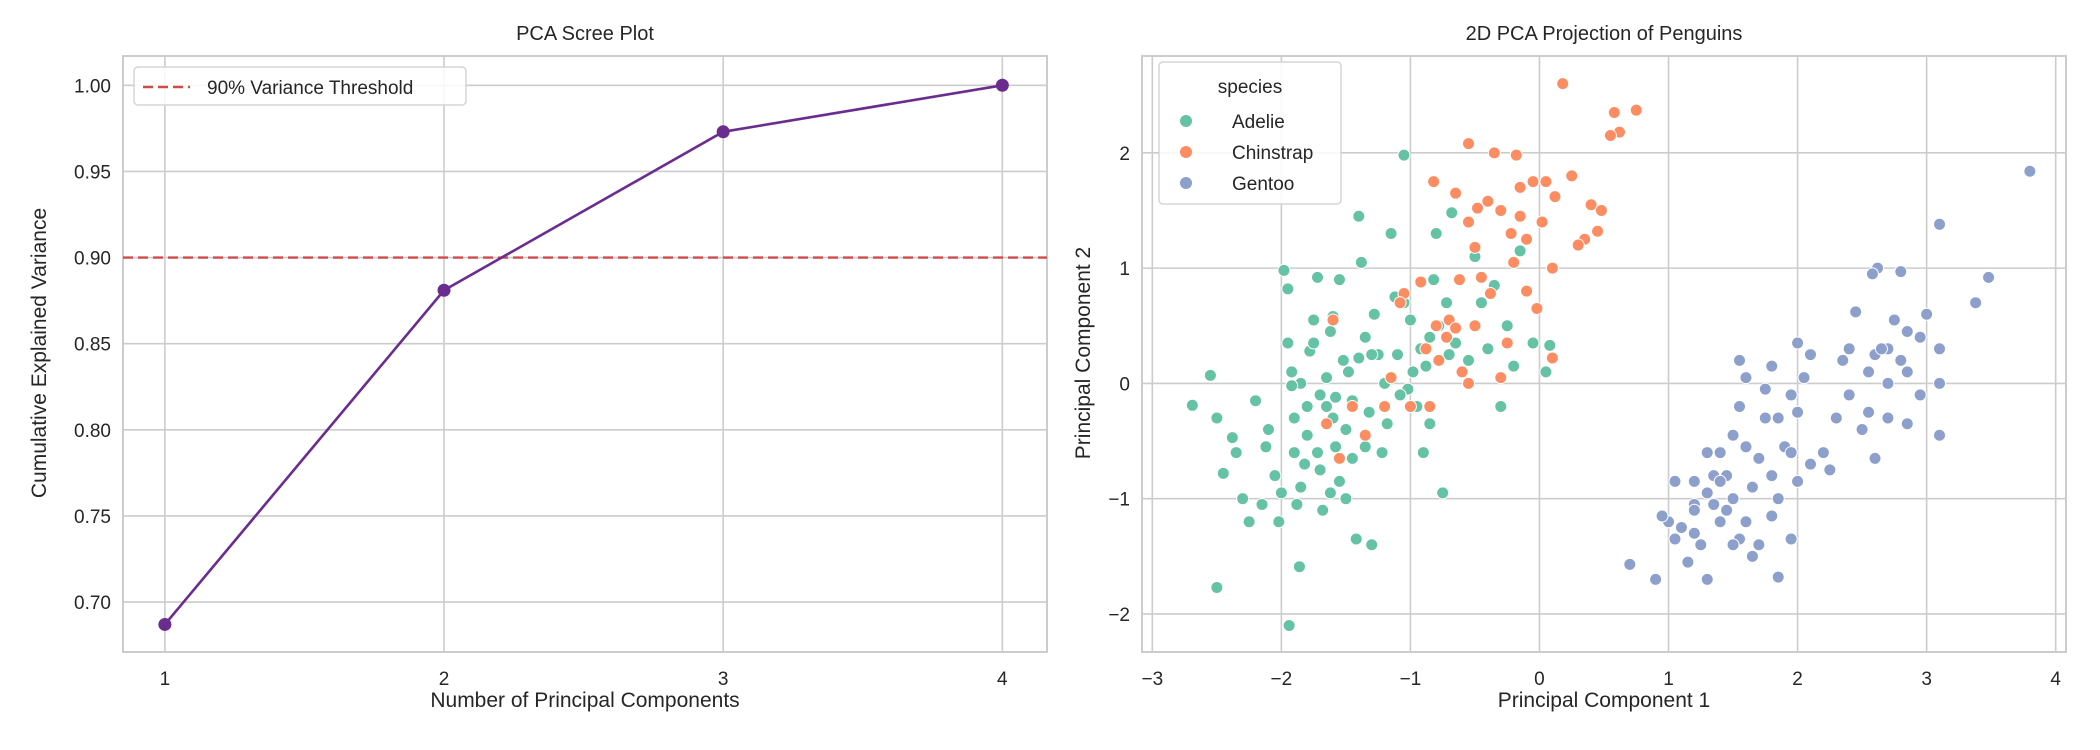 Image resolution: width=2100 pixels, height=750 pixels. Describe the element at coordinates (1830, 375) in the screenshot. I see `series-gentoo` at that location.